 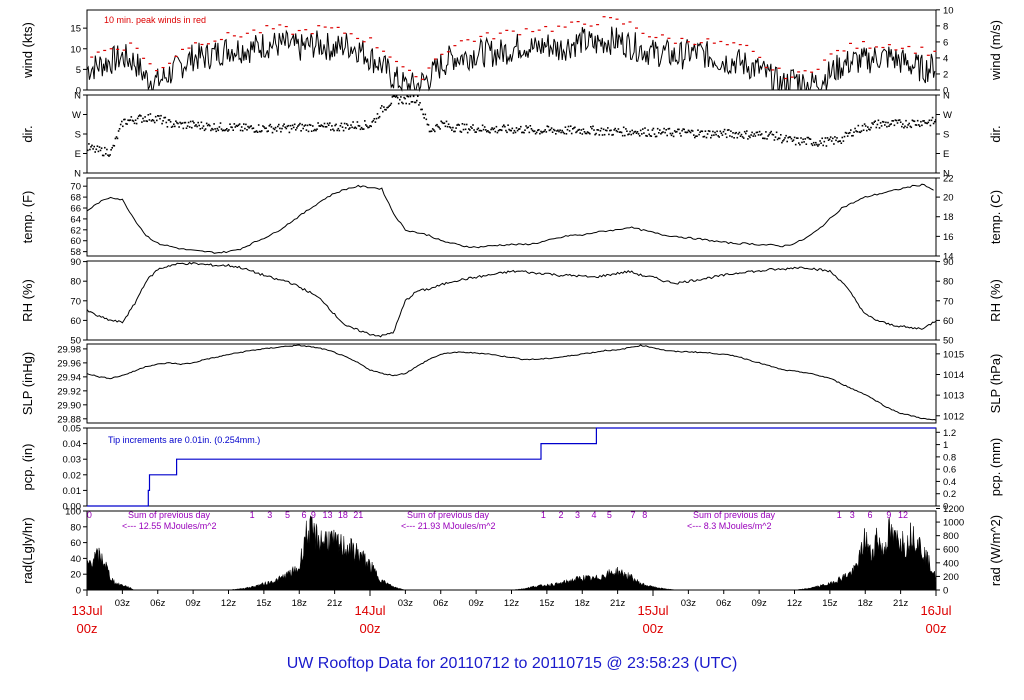 I want to click on rad-cumulative-label: 2, so click(x=561, y=515).